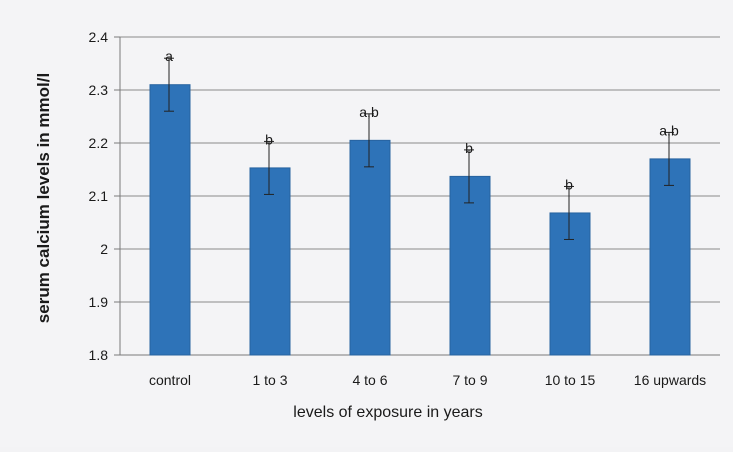 The width and height of the screenshot is (733, 452). I want to click on y-tick-label: 2.3, so click(99, 90).